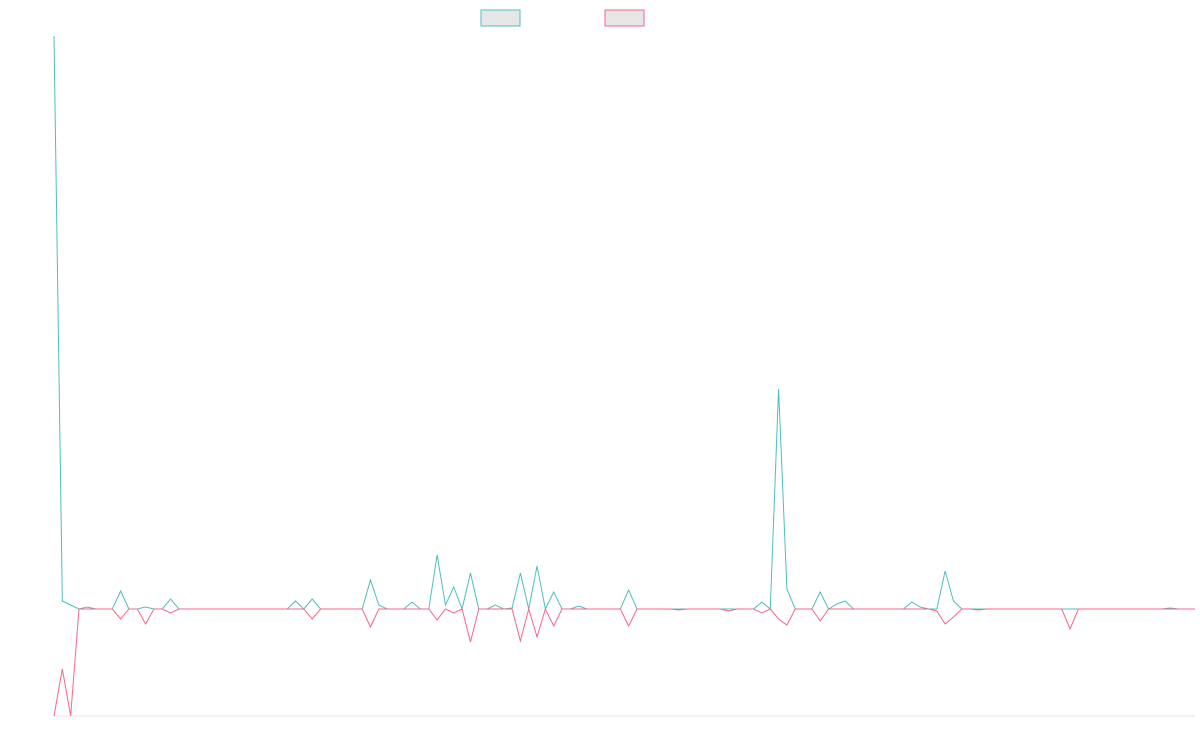 This screenshot has width=1200, height=750. What do you see at coordinates (624, 662) in the screenshot?
I see `series-line` at bounding box center [624, 662].